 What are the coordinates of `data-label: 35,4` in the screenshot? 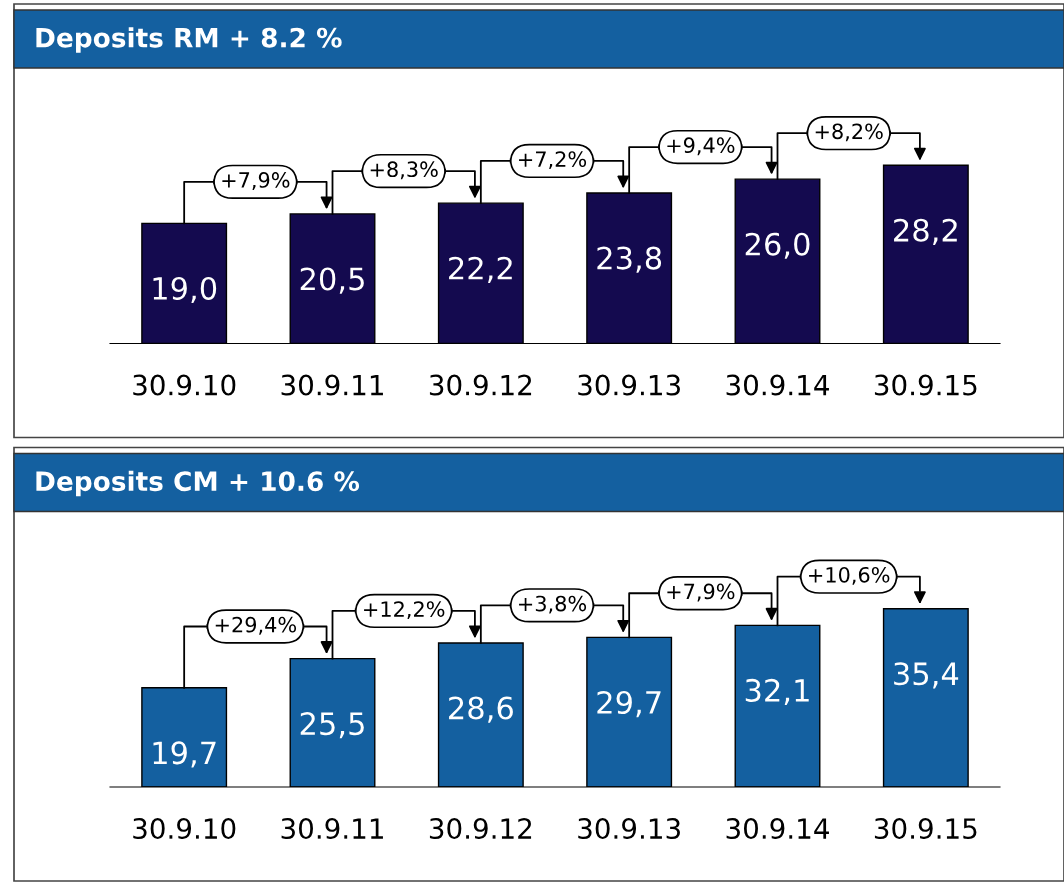 It's located at (926, 675).